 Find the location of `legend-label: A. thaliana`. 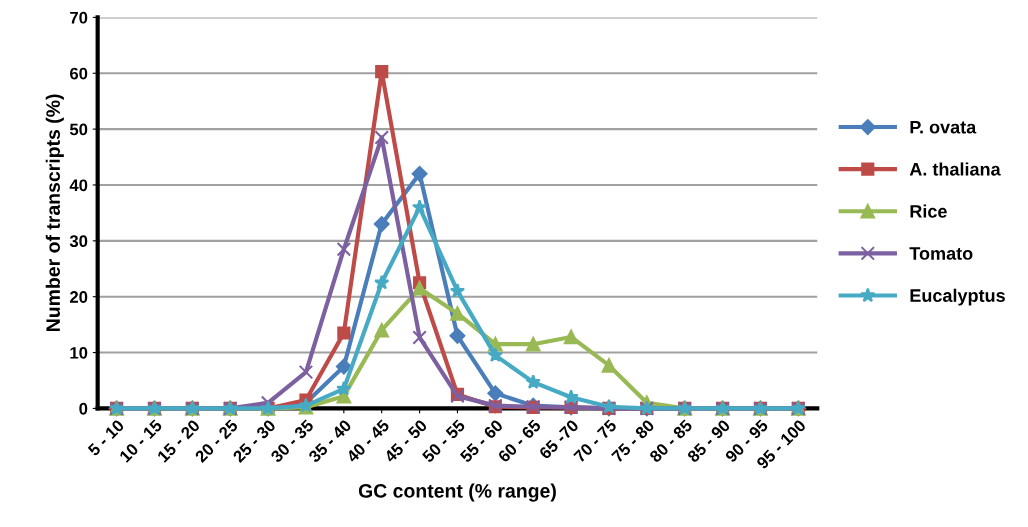

legend-label: A. thaliana is located at coordinates (955, 169).